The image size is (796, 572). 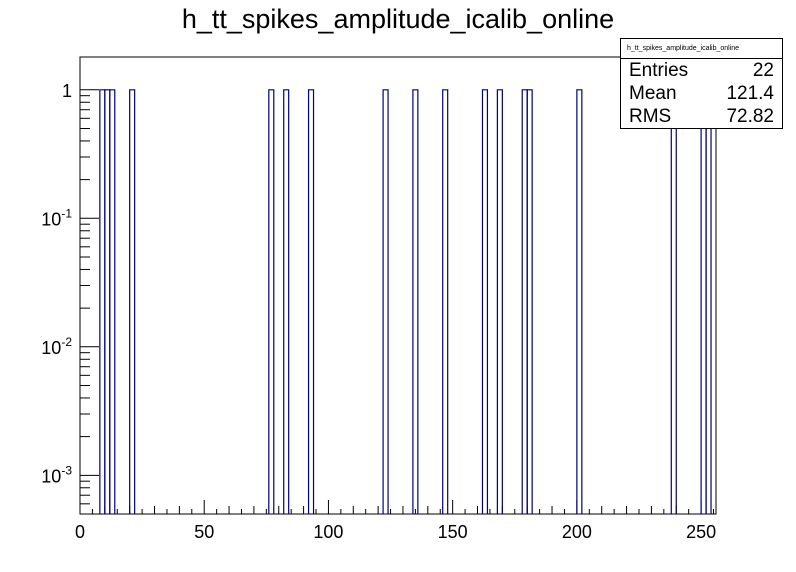 What do you see at coordinates (453, 532) in the screenshot?
I see `x-tick-label: 150` at bounding box center [453, 532].